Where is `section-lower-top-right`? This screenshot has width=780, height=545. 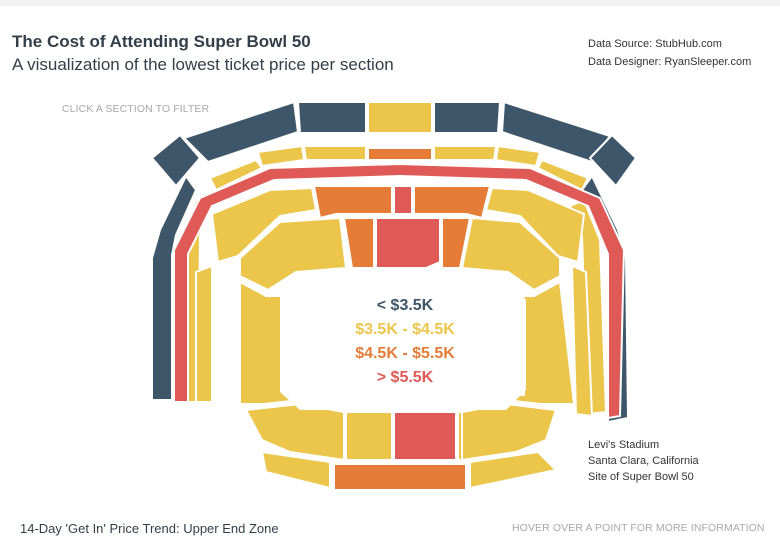 section-lower-top-right is located at coordinates (456, 243).